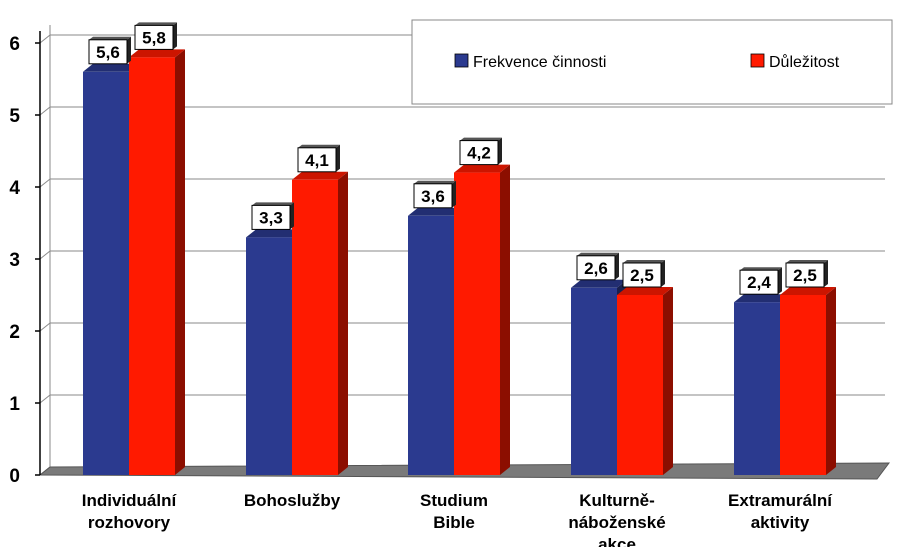 The image size is (904, 547). I want to click on data-label: 5,8, so click(154, 37).